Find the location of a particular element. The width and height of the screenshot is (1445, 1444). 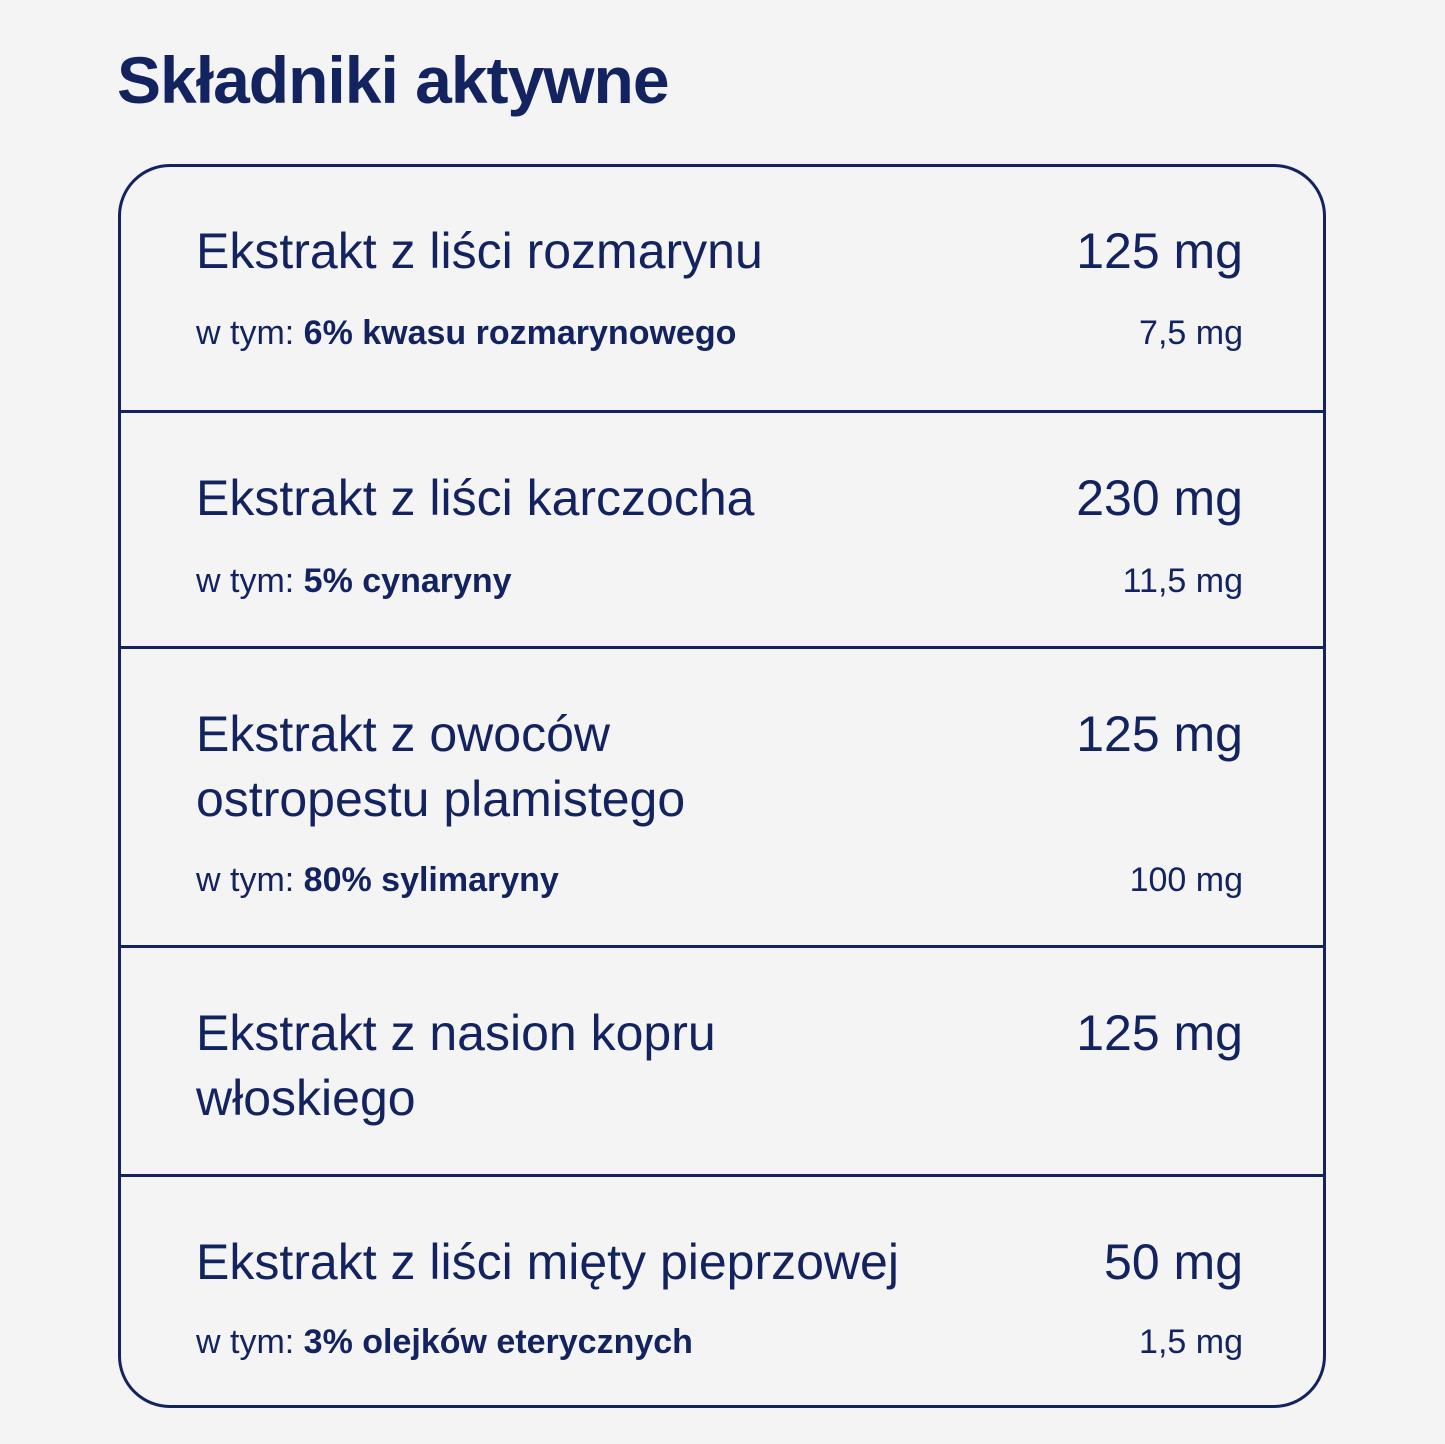

ingredient-row: Ekstrakt z nasion kopru włoskiego 125 mg is located at coordinates (722, 1062).